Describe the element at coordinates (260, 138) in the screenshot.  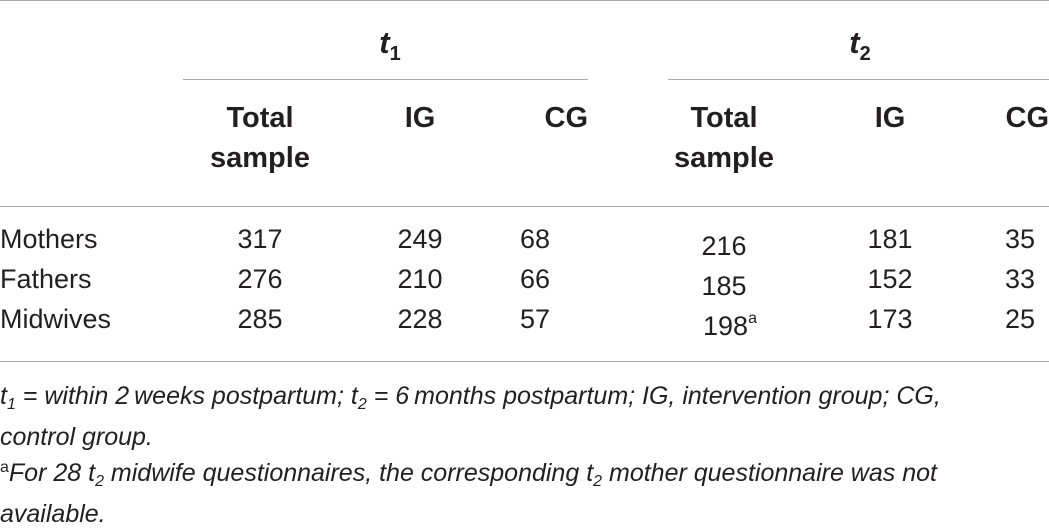
I see `col-header-t1-total: Total sample` at that location.